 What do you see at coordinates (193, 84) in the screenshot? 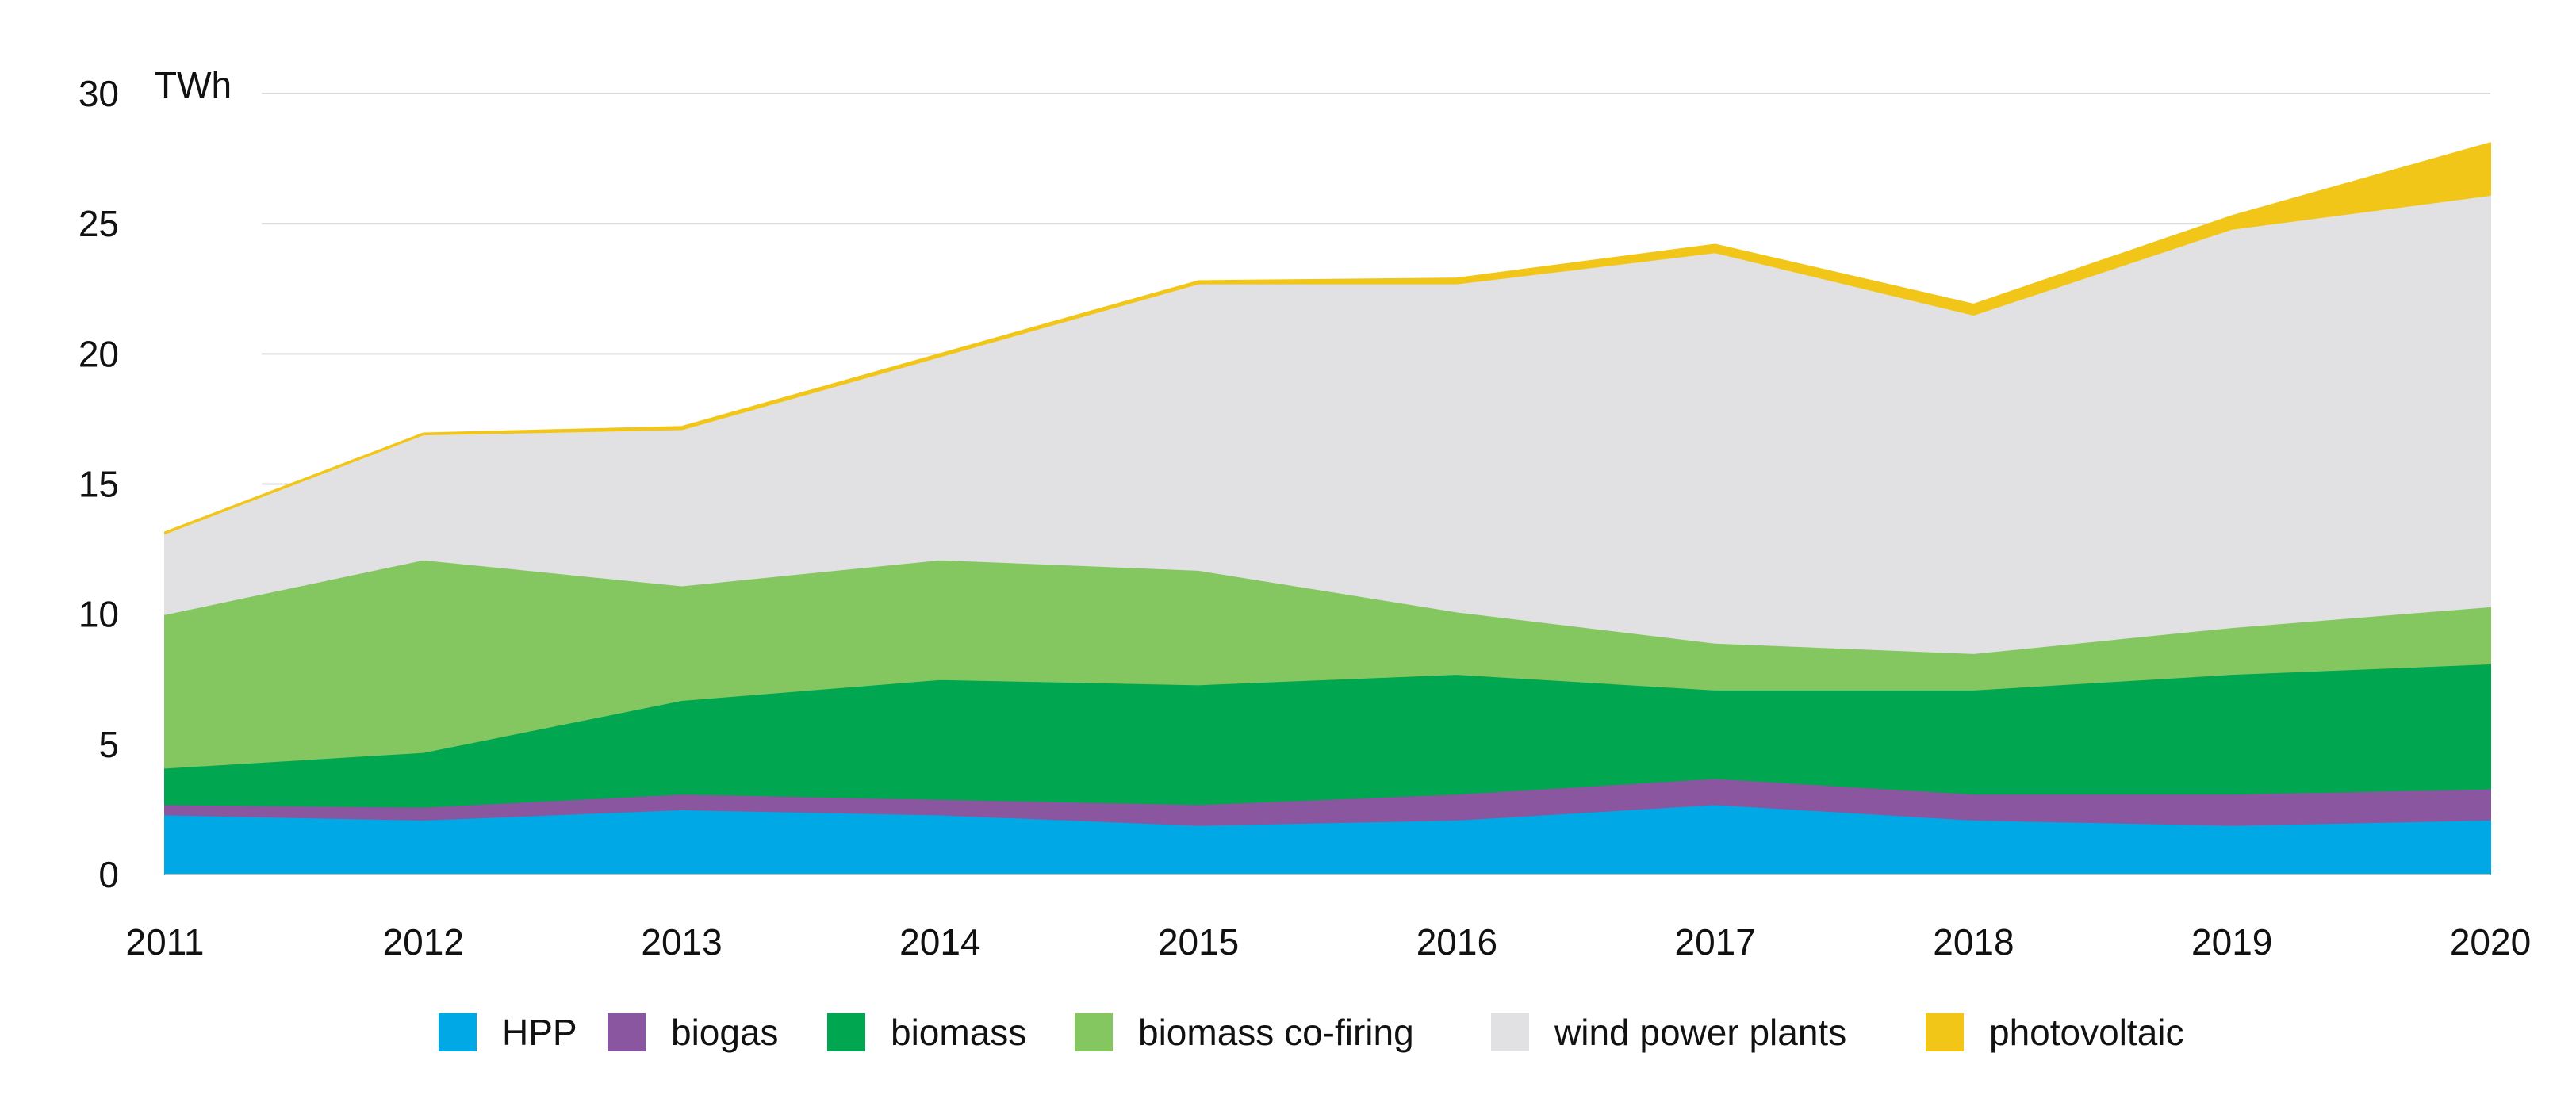
I see `y-axis-unit-label: TWh` at bounding box center [193, 84].